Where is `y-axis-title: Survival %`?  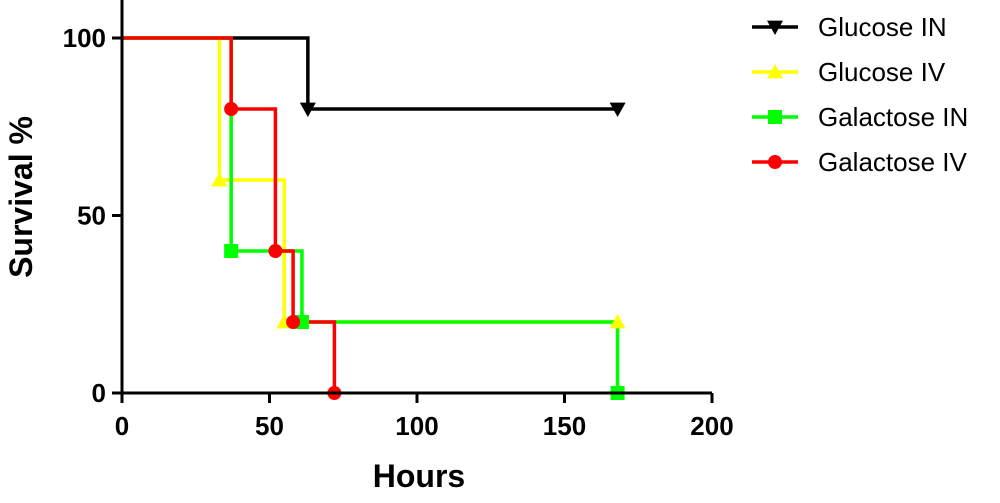
y-axis-title: Survival % is located at coordinates (21, 197).